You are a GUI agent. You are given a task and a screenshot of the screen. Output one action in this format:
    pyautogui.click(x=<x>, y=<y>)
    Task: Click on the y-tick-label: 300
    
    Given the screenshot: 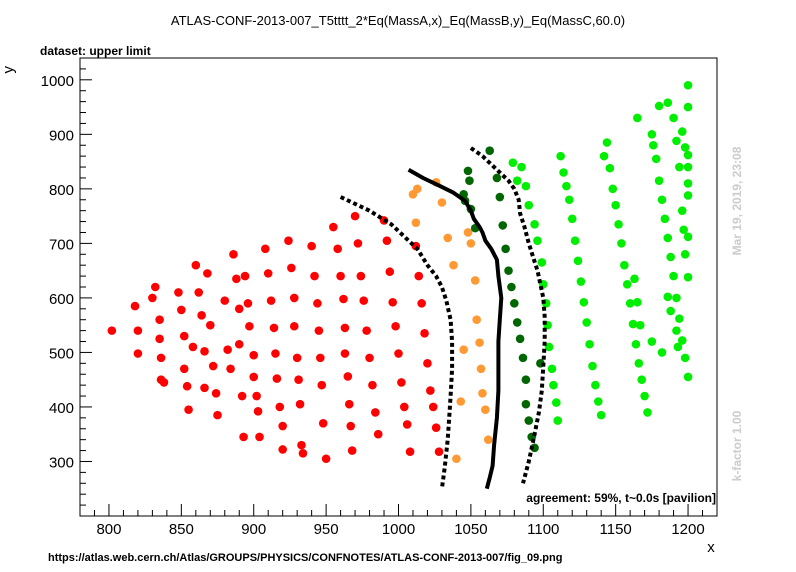 What is the action you would take?
    pyautogui.click(x=61, y=462)
    